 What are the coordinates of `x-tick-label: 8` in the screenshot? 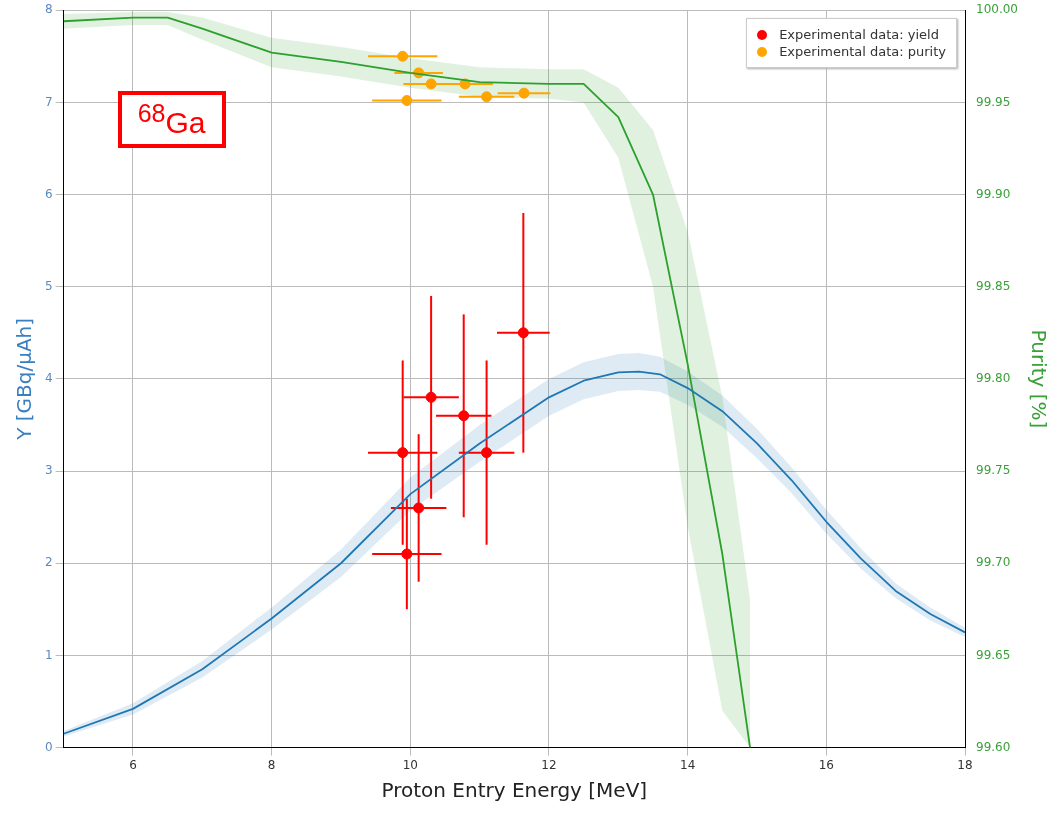 It's located at (271, 764).